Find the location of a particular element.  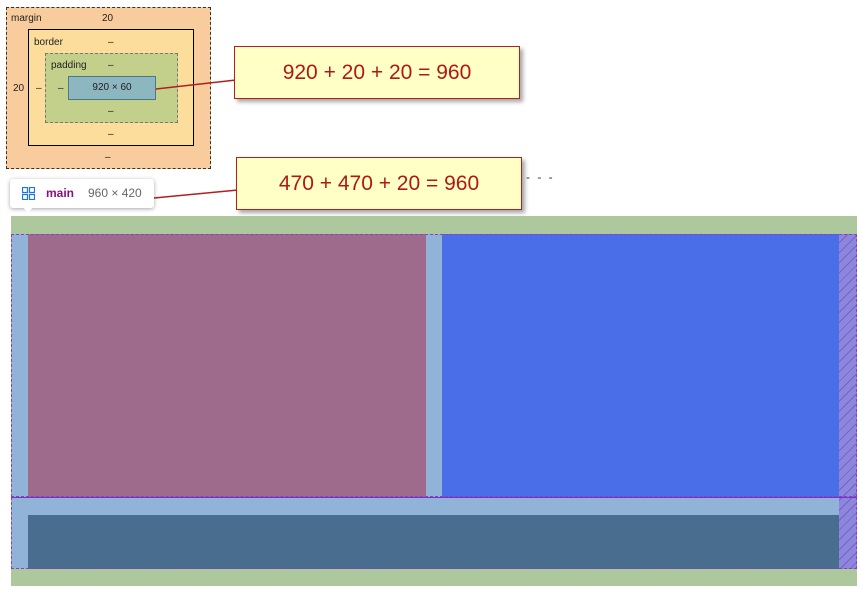

dashed-guide: - - - is located at coordinates (540, 177).